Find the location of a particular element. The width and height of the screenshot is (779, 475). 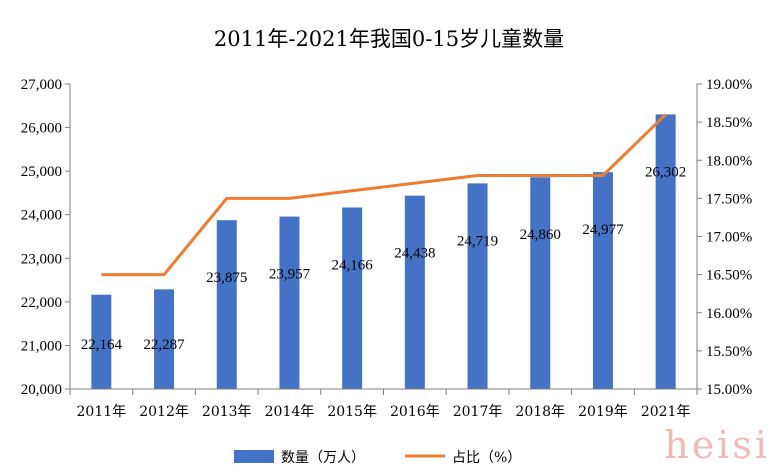

data-label: 24,860 is located at coordinates (540, 235).